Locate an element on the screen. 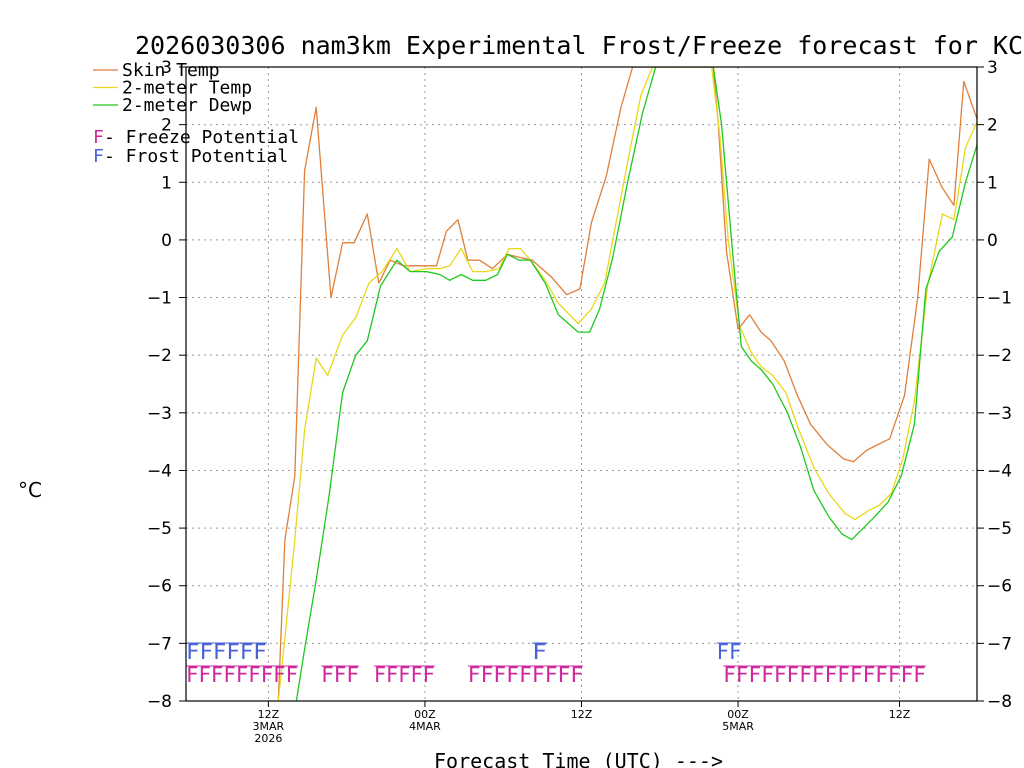 The image size is (1024, 768). legend-label: 2-meter Temp is located at coordinates (187, 88).